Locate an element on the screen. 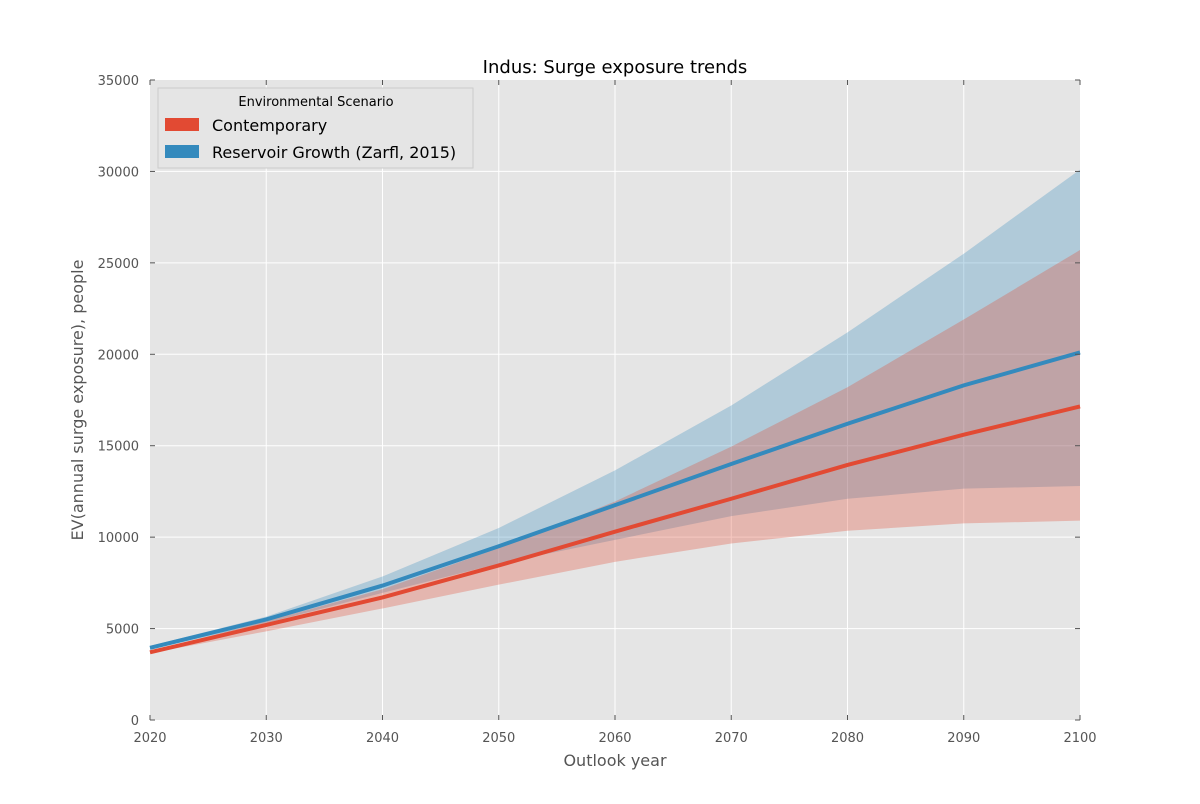 Image resolution: width=1200 pixels, height=804 pixels. x-tick-label: 2040 is located at coordinates (382, 738).